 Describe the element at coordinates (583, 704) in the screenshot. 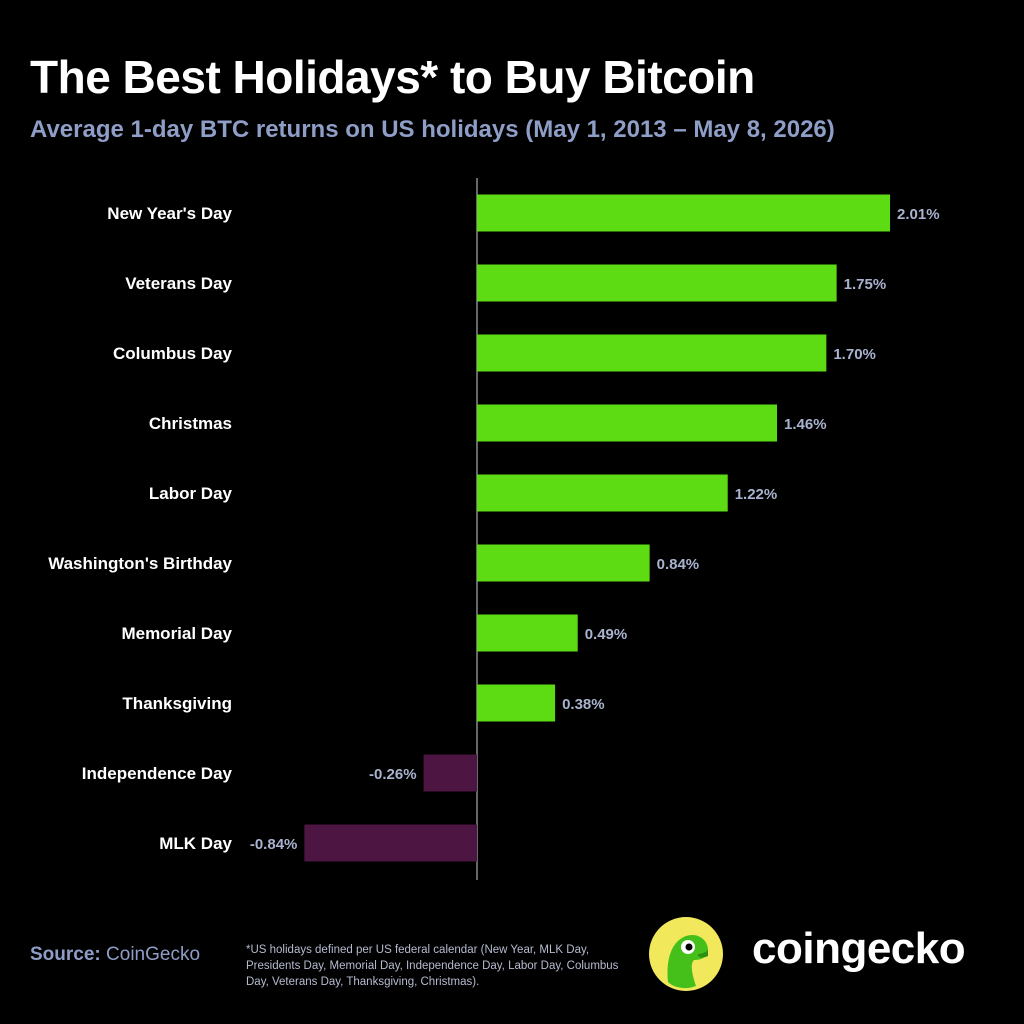

I see `value-label: 0.38%` at that location.